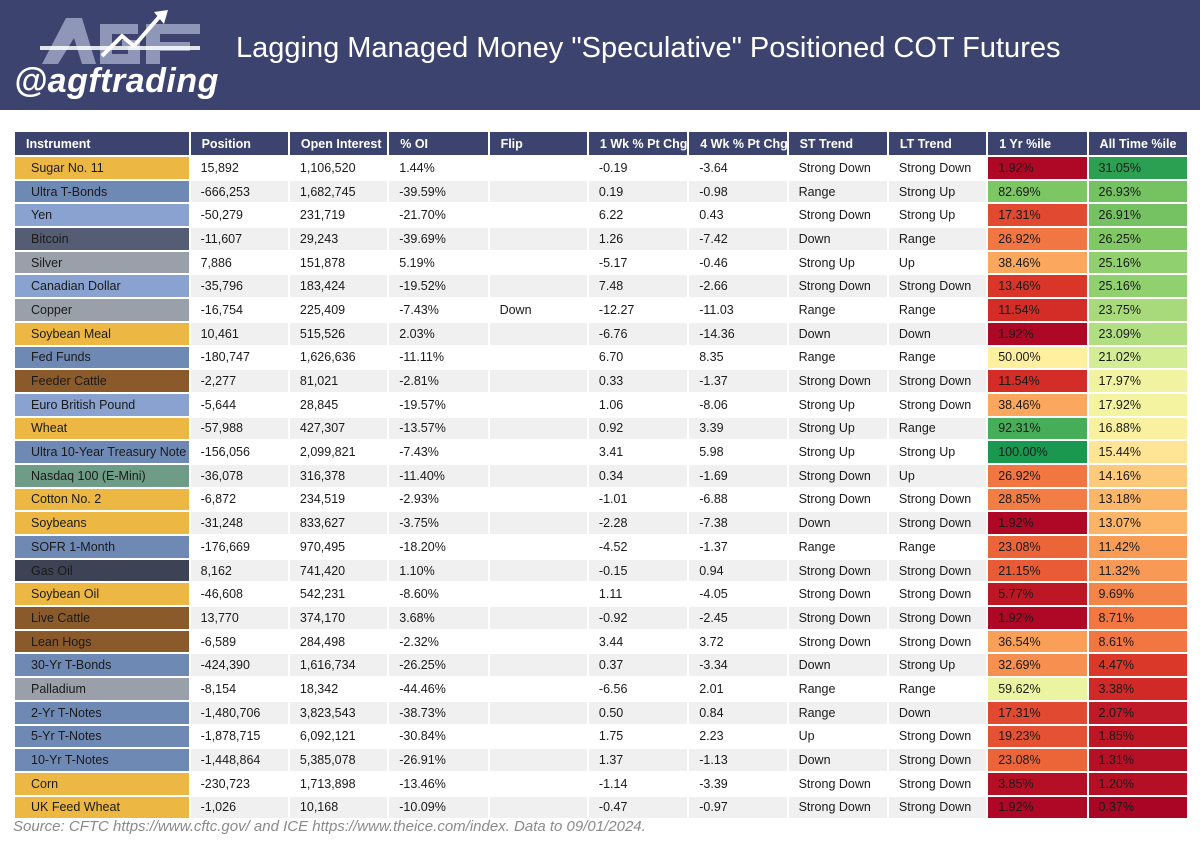  What do you see at coordinates (738, 287) in the screenshot?
I see `wk4-change-cell: -2.66` at bounding box center [738, 287].